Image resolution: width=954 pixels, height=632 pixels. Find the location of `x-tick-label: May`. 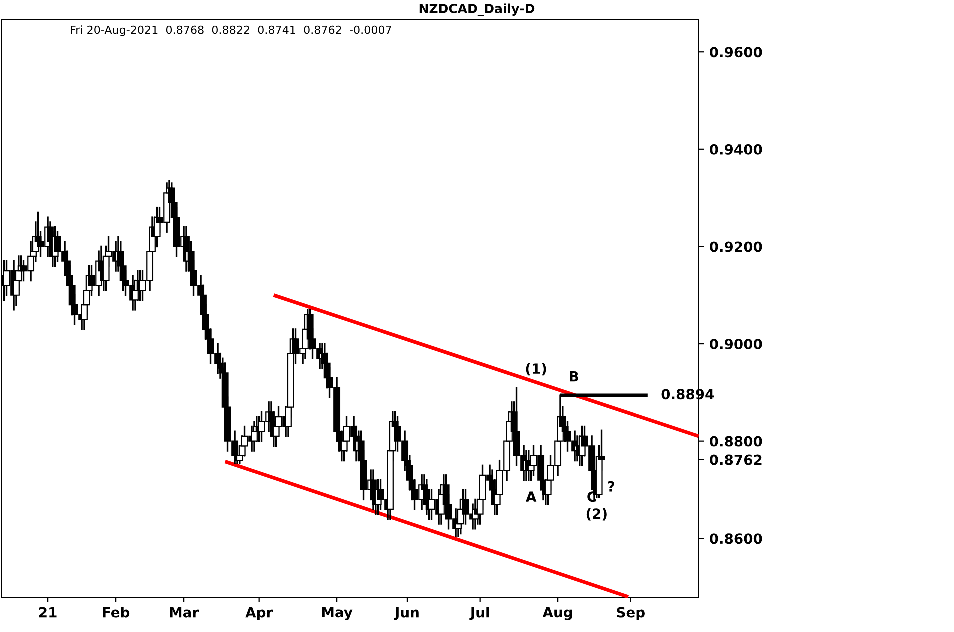

x-tick-label: May is located at coordinates (337, 613).